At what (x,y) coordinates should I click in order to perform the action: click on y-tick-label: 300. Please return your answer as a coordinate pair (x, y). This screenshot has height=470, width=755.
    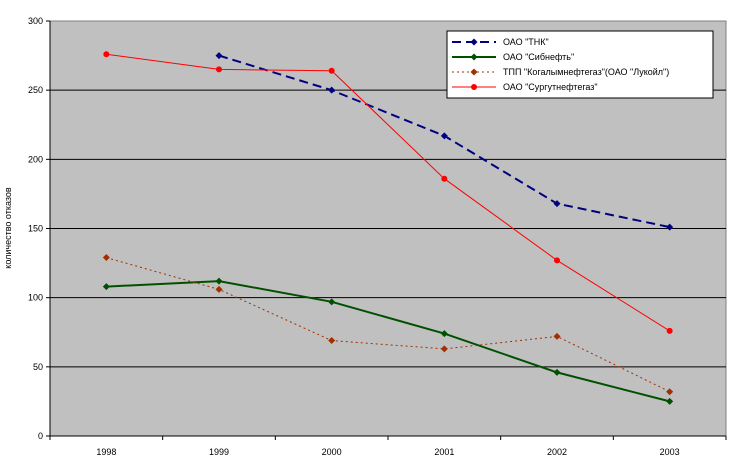
    Looking at the image, I should click on (35, 21).